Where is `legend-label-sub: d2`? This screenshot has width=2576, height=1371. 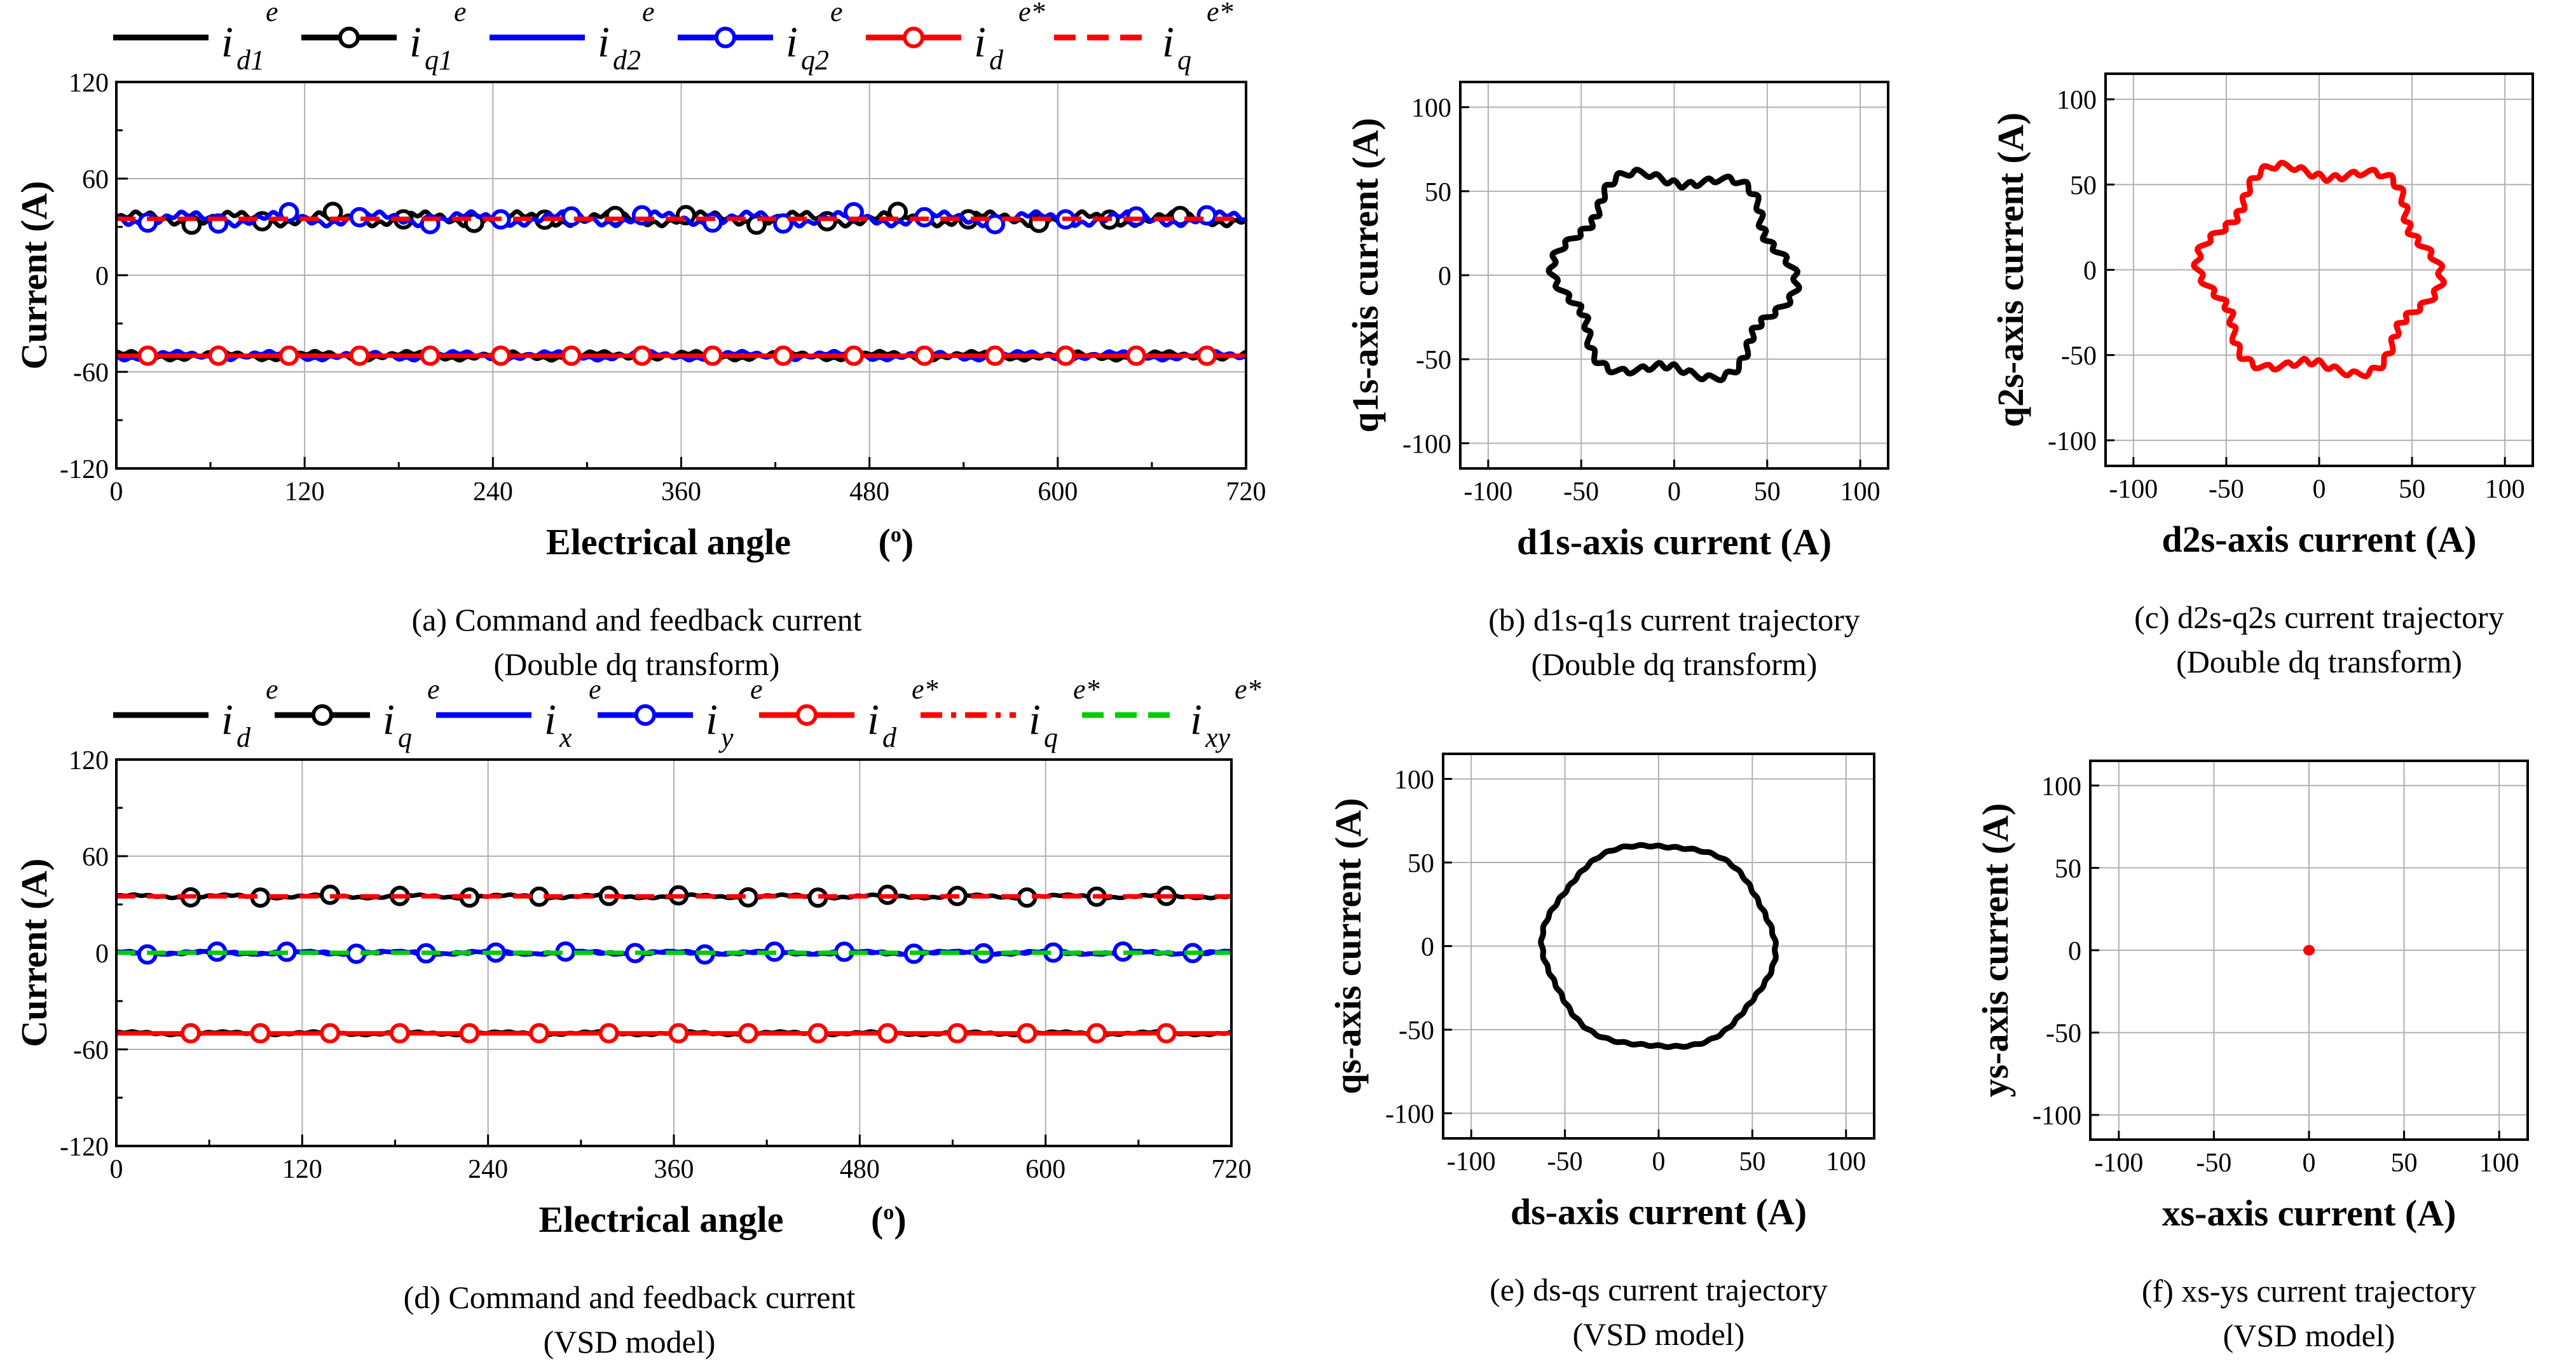
legend-label-sub: d2 is located at coordinates (627, 60).